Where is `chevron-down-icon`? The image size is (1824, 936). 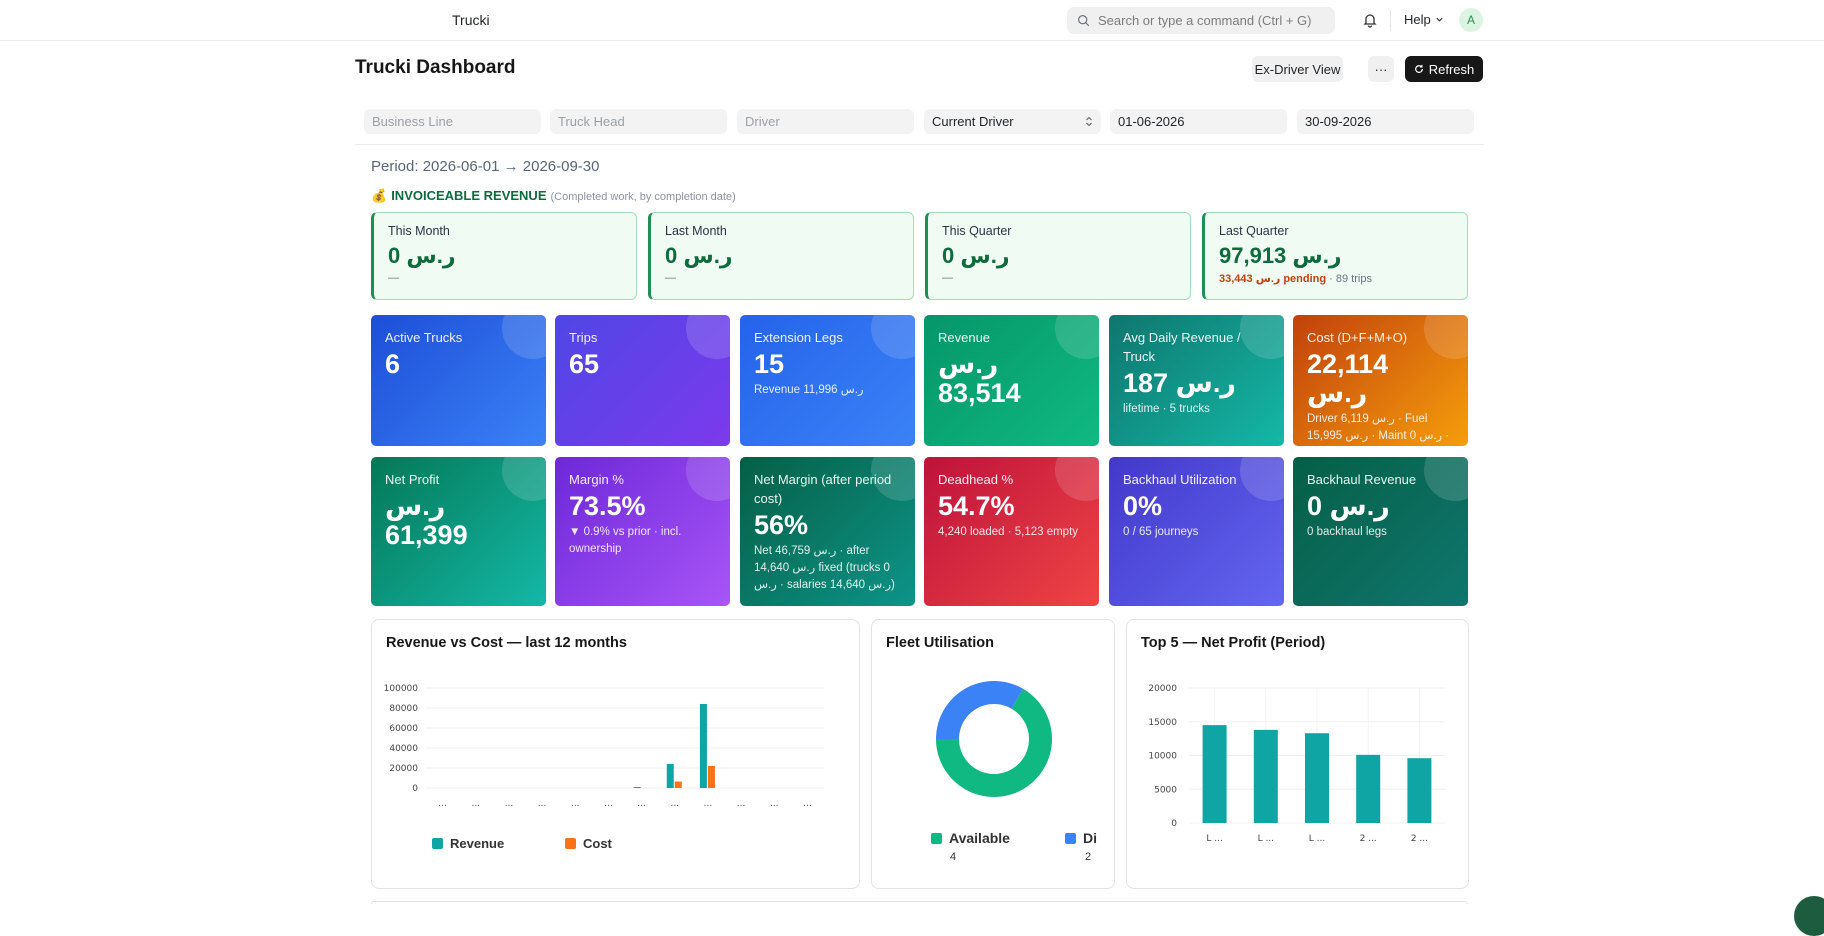 chevron-down-icon is located at coordinates (1439, 19).